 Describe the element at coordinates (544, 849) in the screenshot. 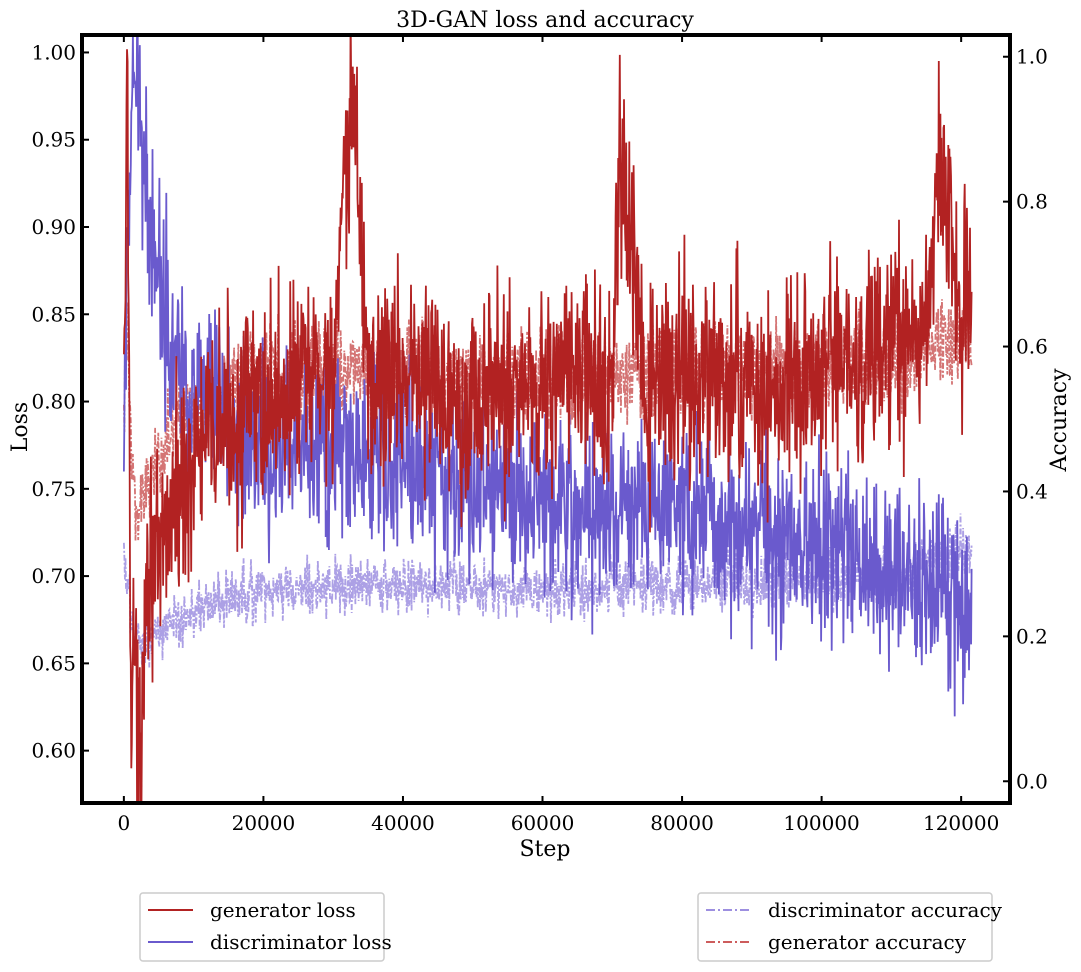

I see `x-axis-title: Step` at that location.